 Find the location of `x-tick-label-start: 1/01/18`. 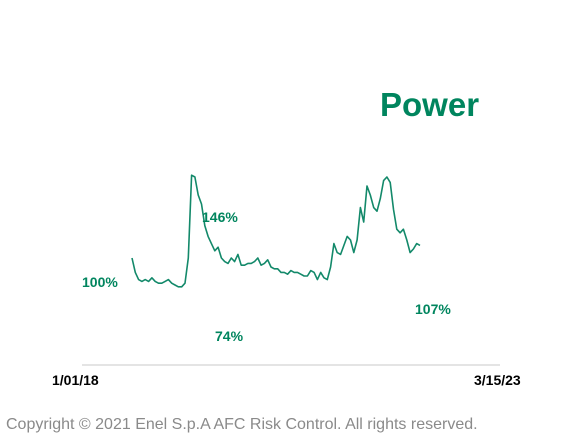

x-tick-label-start: 1/01/18 is located at coordinates (75, 380).